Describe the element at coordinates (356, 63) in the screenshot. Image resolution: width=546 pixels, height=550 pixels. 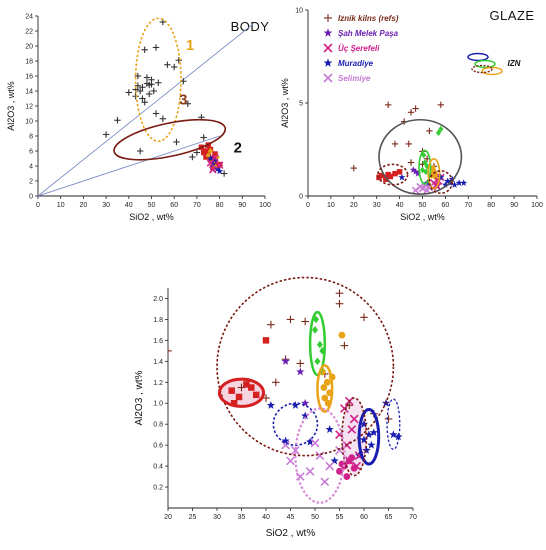
I see `legend-label: Muradiye` at that location.